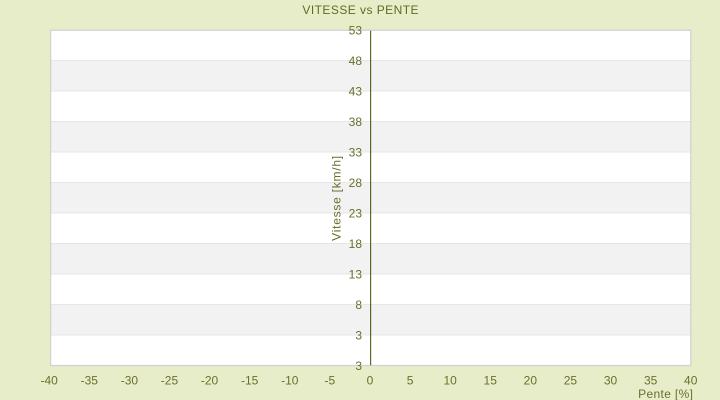 Image resolution: width=720 pixels, height=400 pixels. What do you see at coordinates (356, 153) in the screenshot?
I see `svg-text: 33` at bounding box center [356, 153].